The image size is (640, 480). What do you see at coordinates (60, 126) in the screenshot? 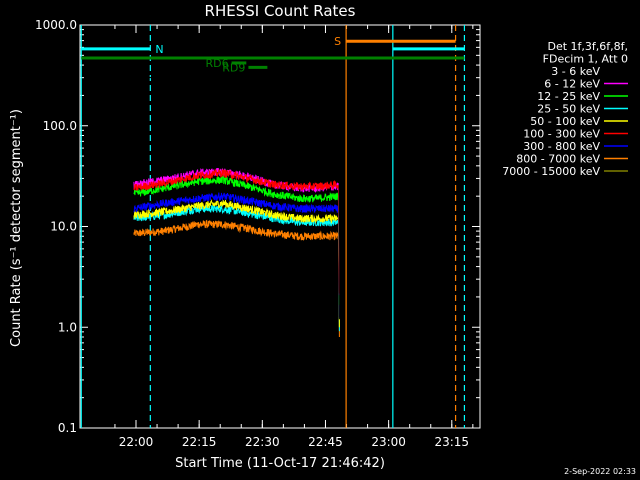
I see `y-tick-label: 100.0` at bounding box center [60, 126].